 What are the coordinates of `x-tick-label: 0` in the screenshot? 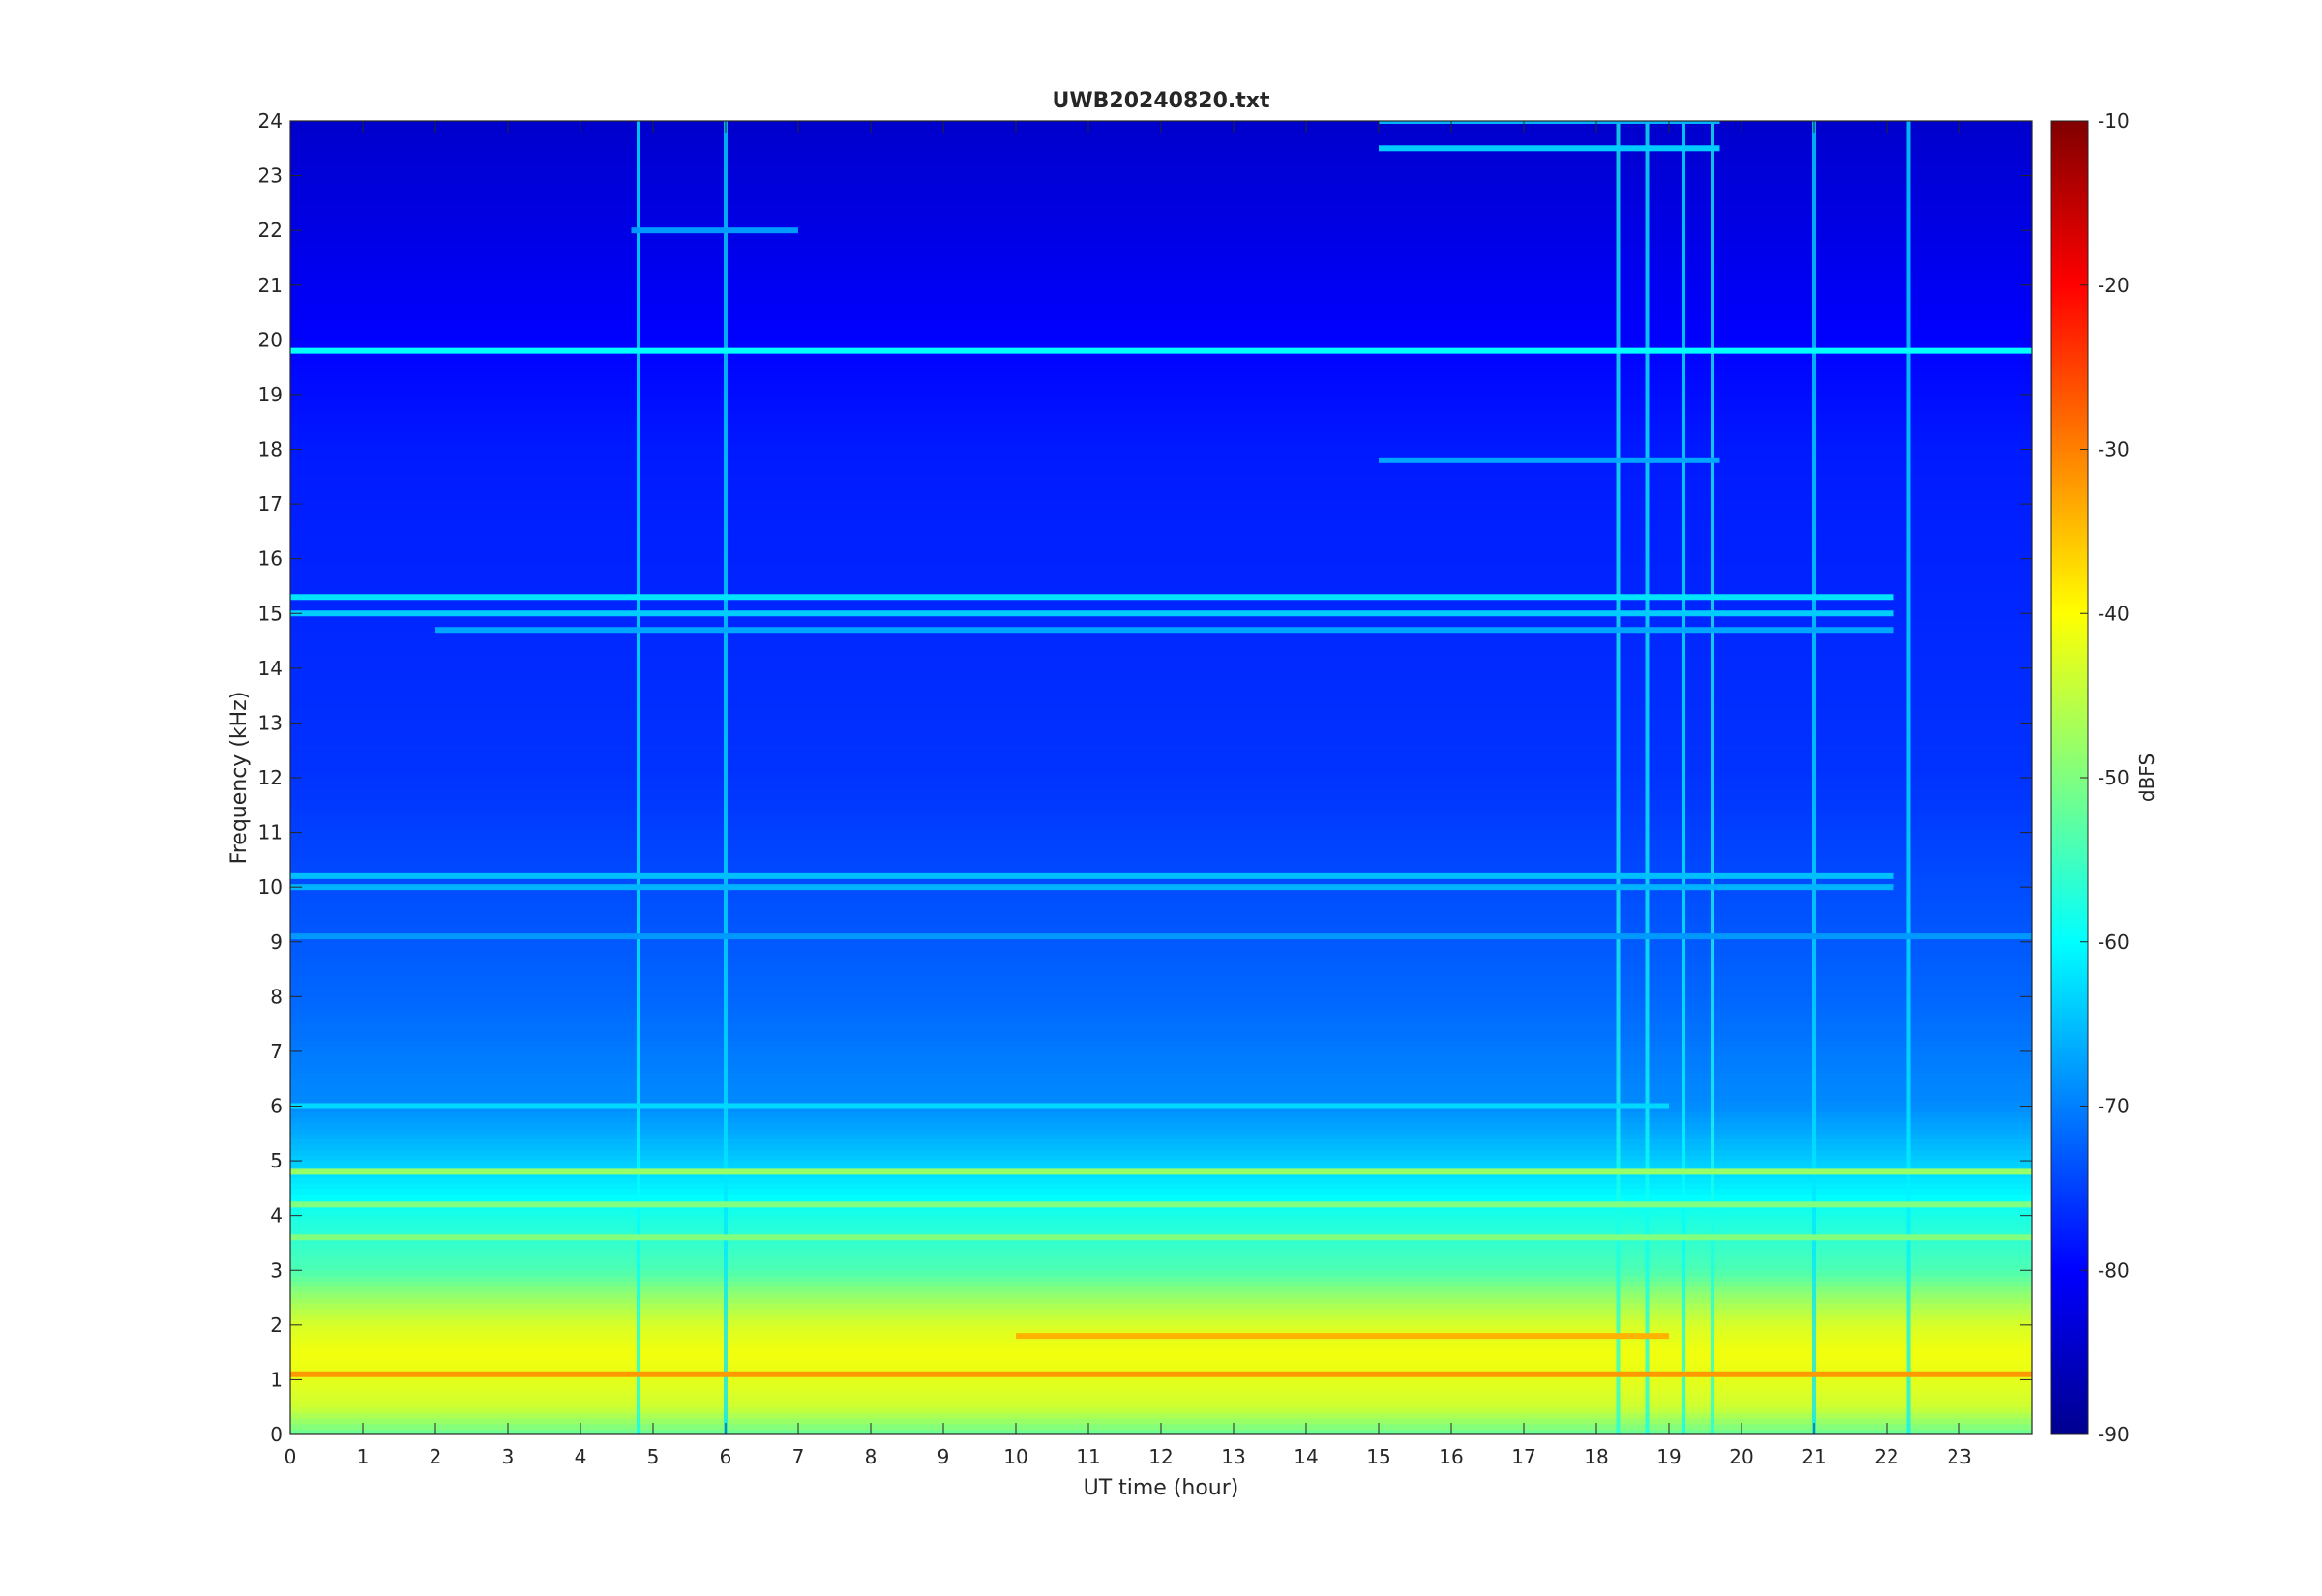 It's located at (290, 1456).